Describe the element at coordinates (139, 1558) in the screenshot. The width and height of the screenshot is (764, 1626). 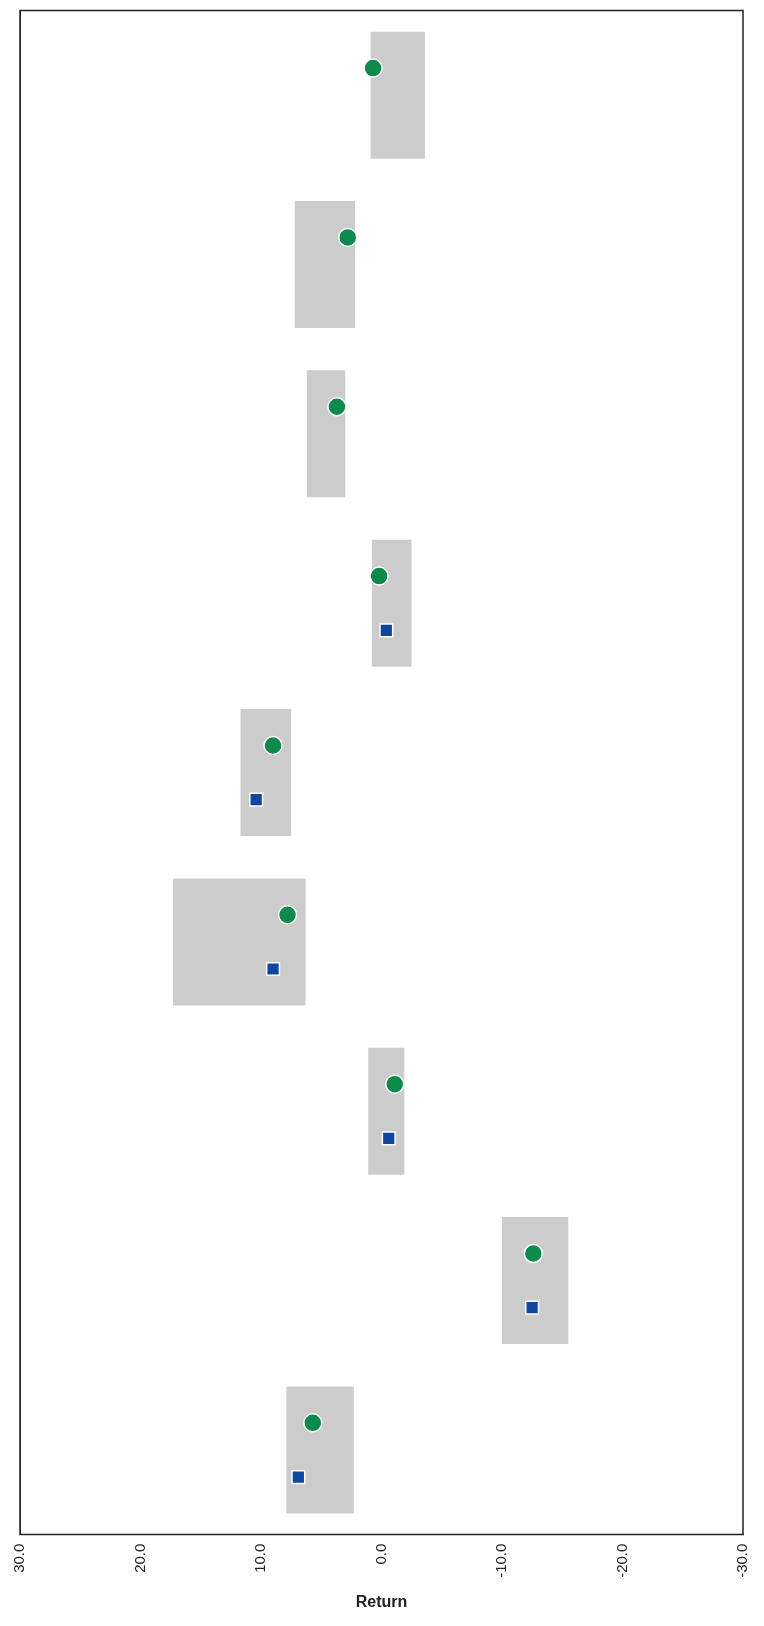
I see `x-tick-label: 20.0` at that location.